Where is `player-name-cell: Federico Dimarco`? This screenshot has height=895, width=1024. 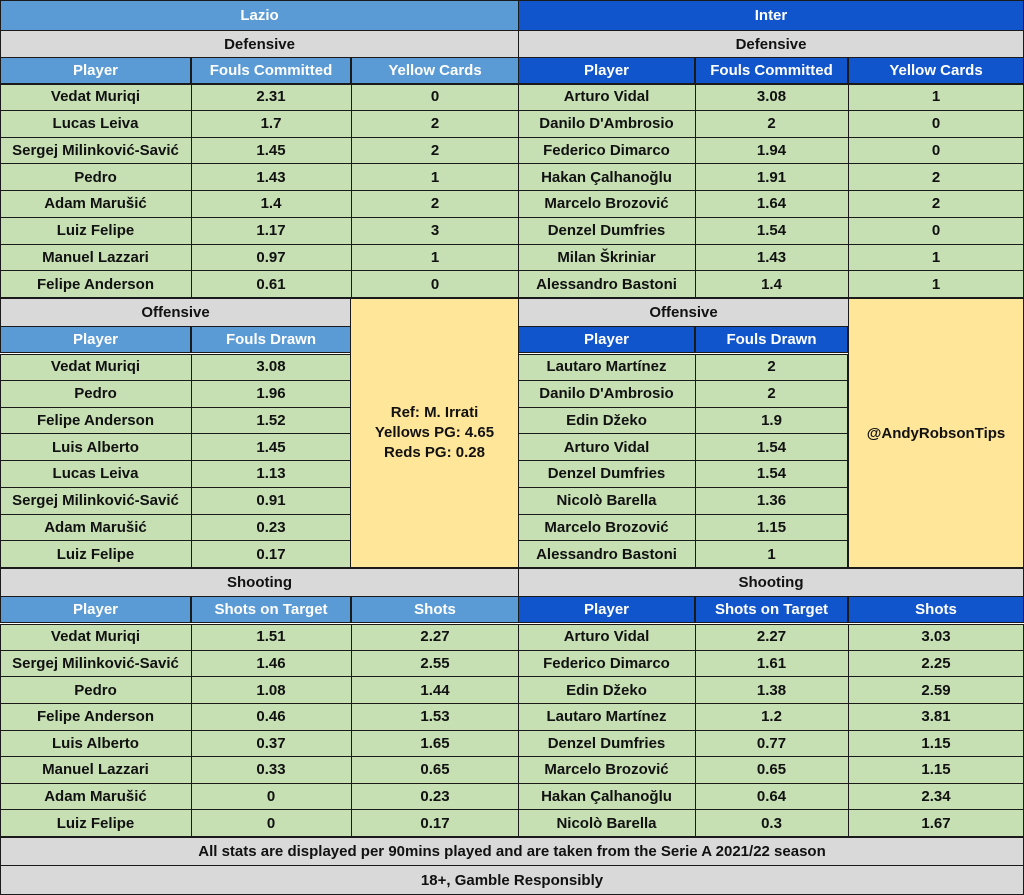
player-name-cell: Federico Dimarco is located at coordinates (606, 664).